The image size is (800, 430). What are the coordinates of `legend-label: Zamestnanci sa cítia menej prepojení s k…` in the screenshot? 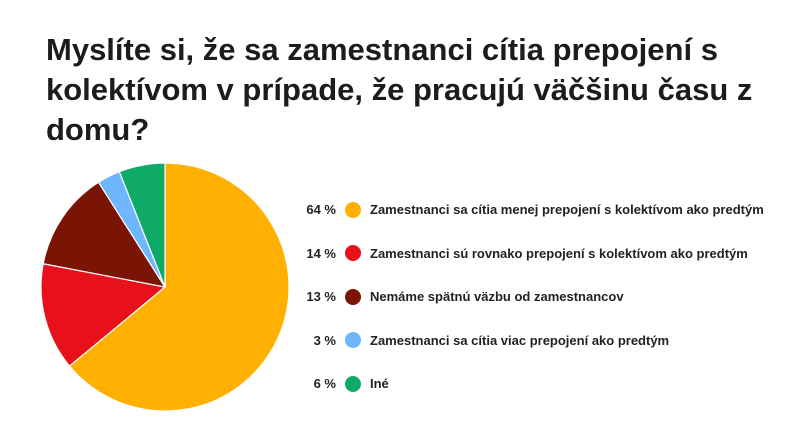 It's located at (567, 210).